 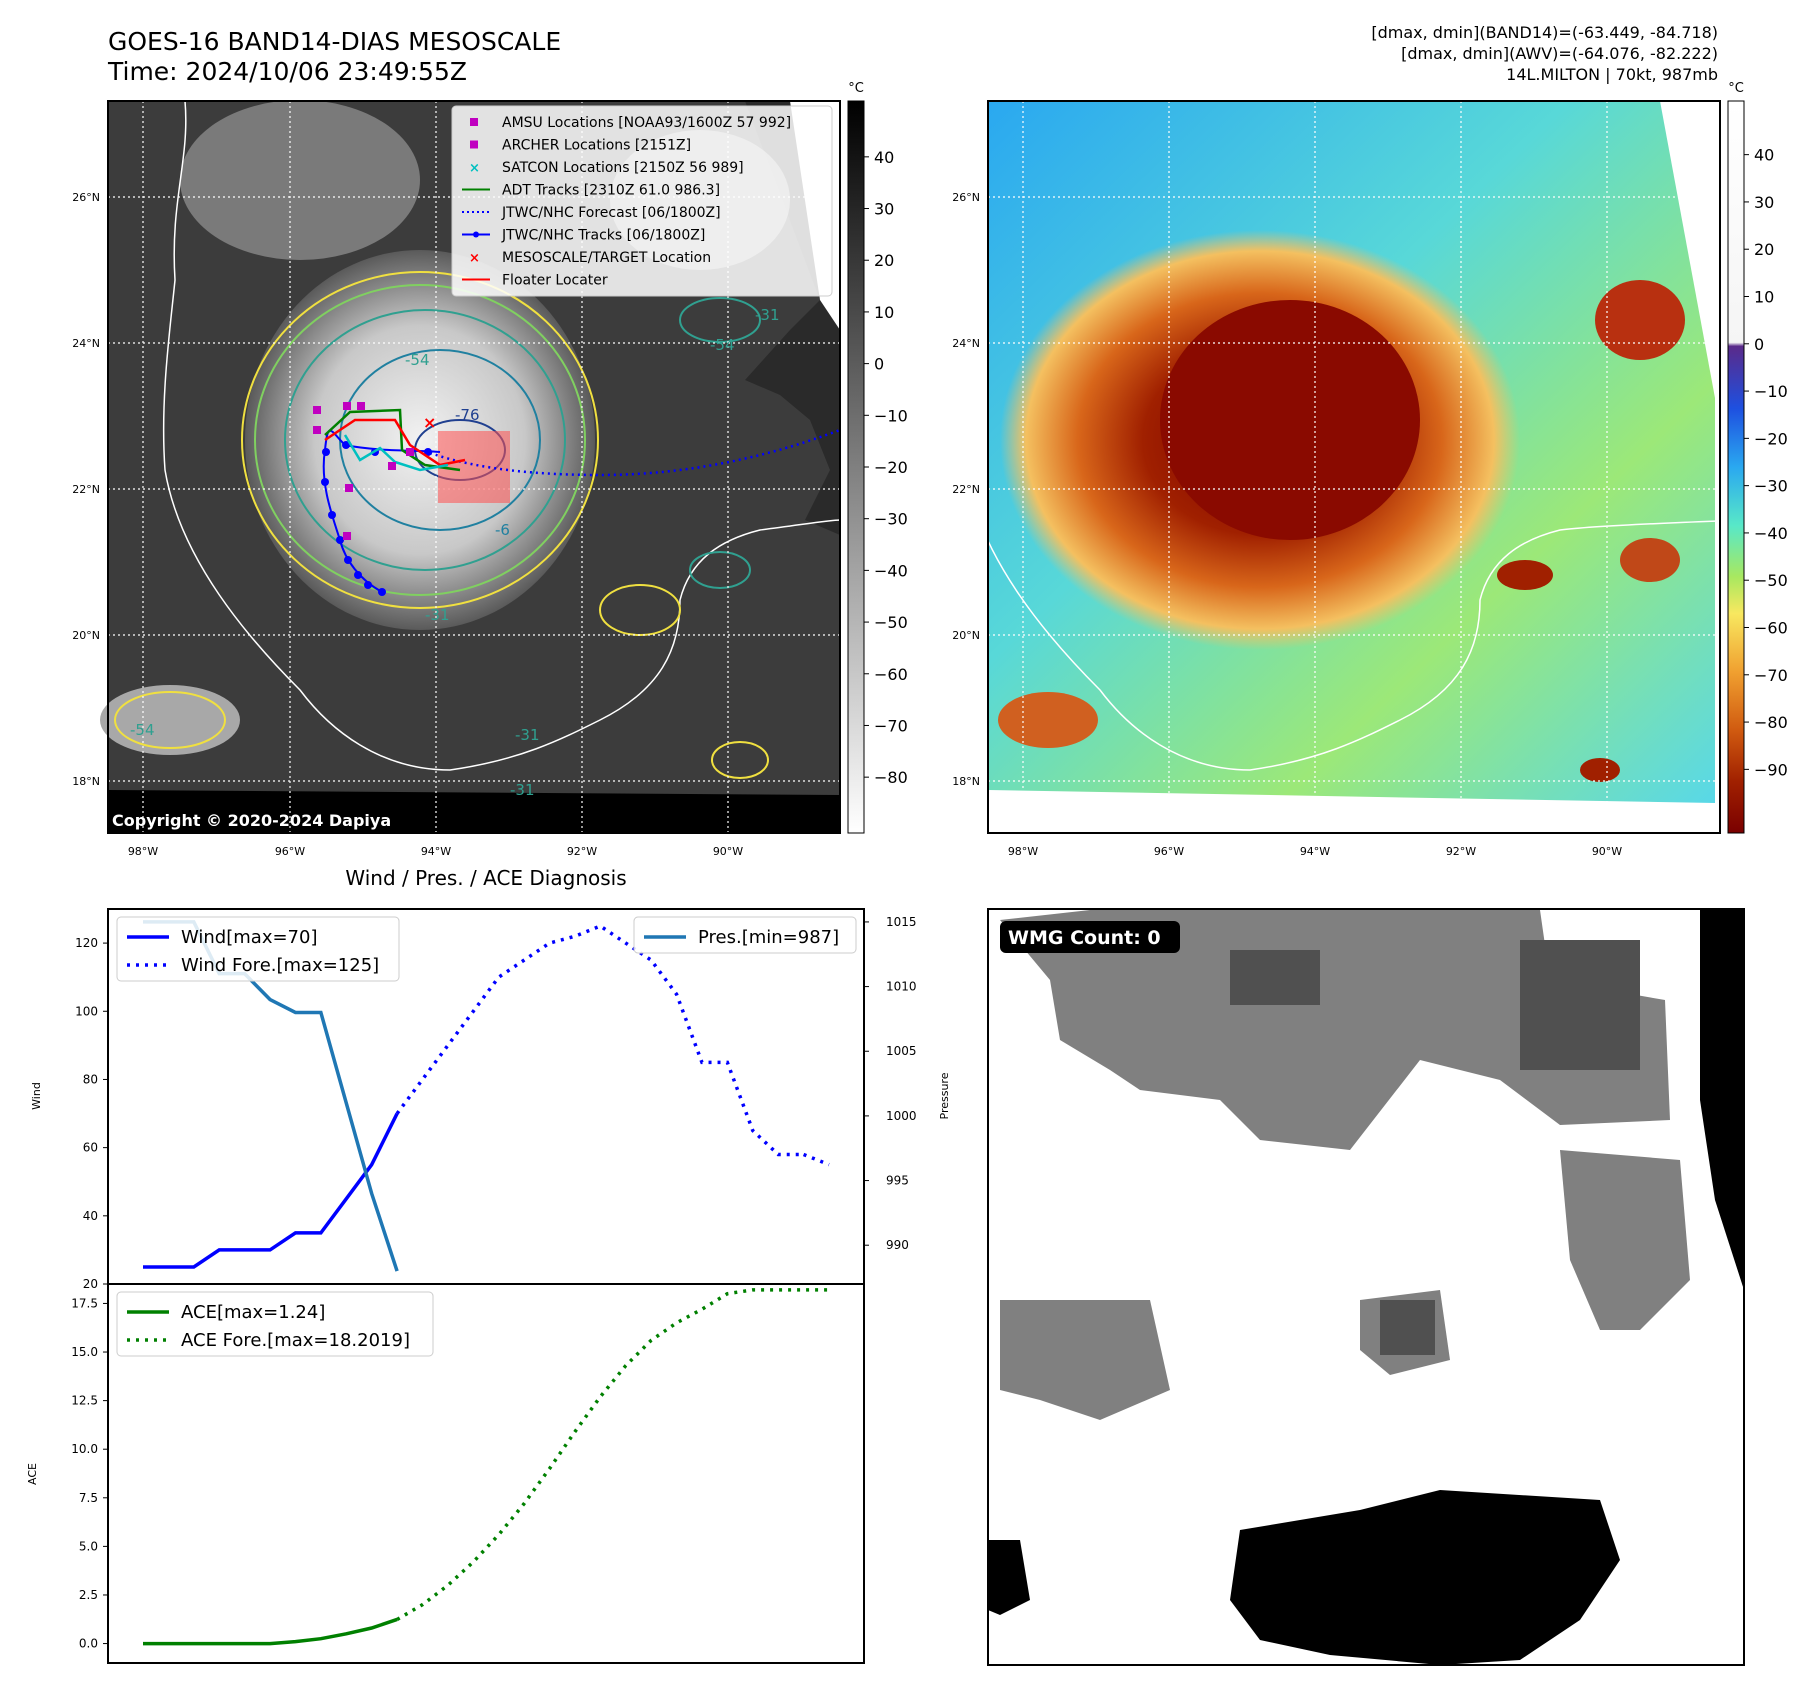 What do you see at coordinates (88, 1546) in the screenshot?
I see `y-tick-label: 5.0` at bounding box center [88, 1546].